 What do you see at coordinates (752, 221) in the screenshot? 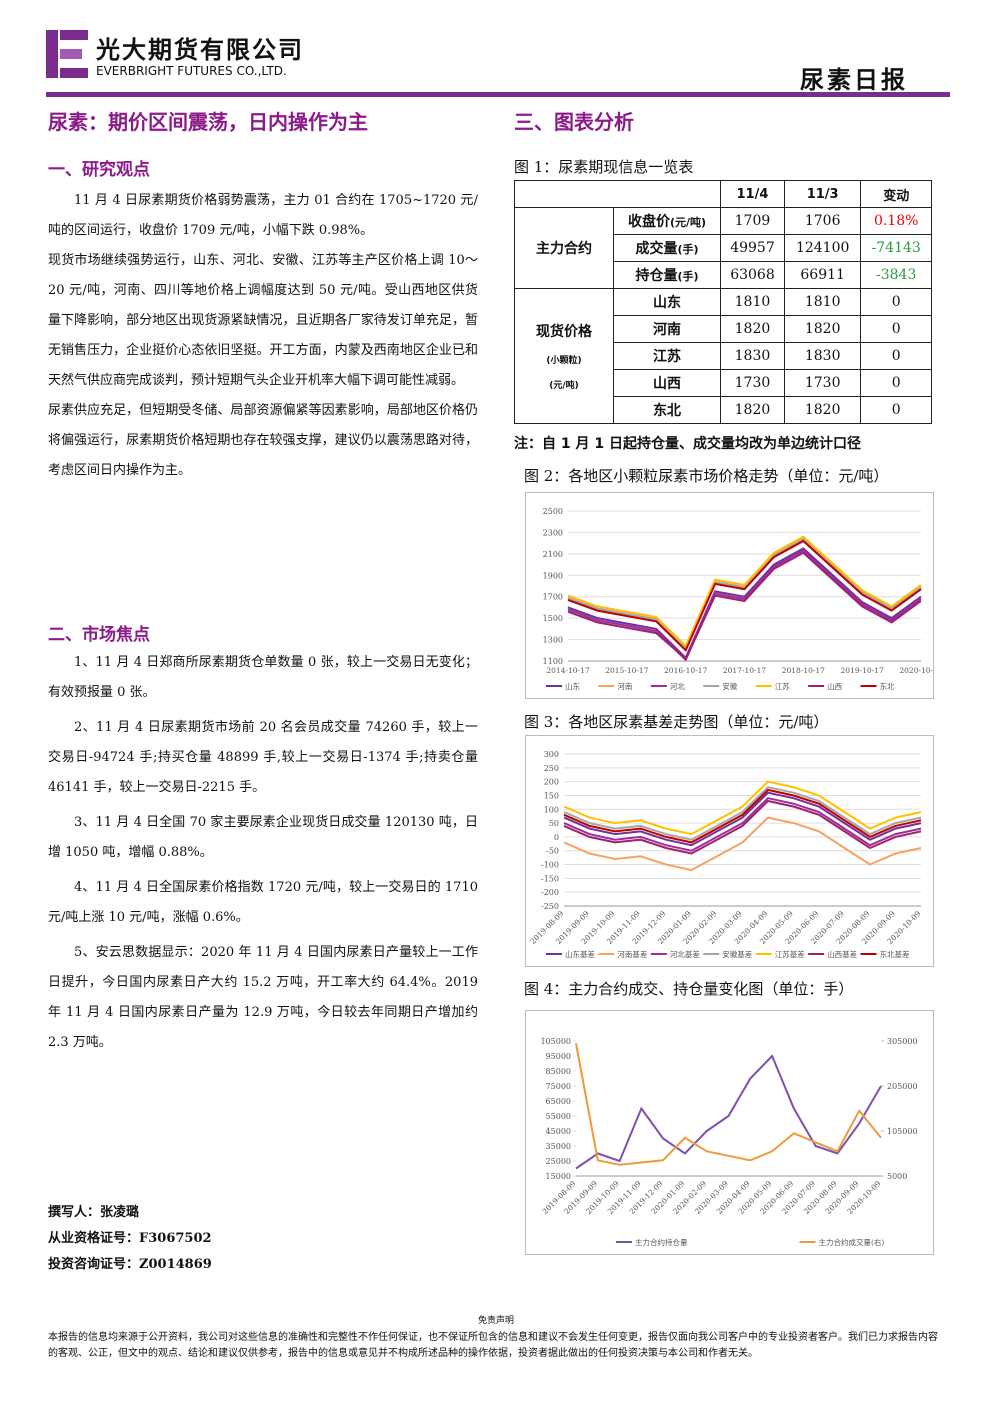
I see `table-cell: 1709` at bounding box center [752, 221].